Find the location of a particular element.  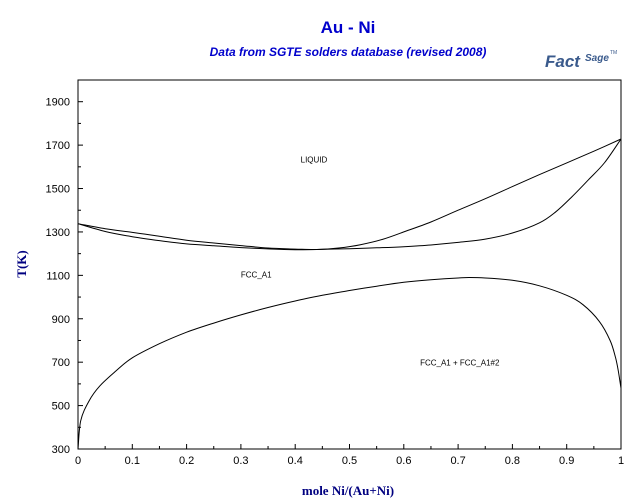

logo-trademark: TM is located at coordinates (613, 53).